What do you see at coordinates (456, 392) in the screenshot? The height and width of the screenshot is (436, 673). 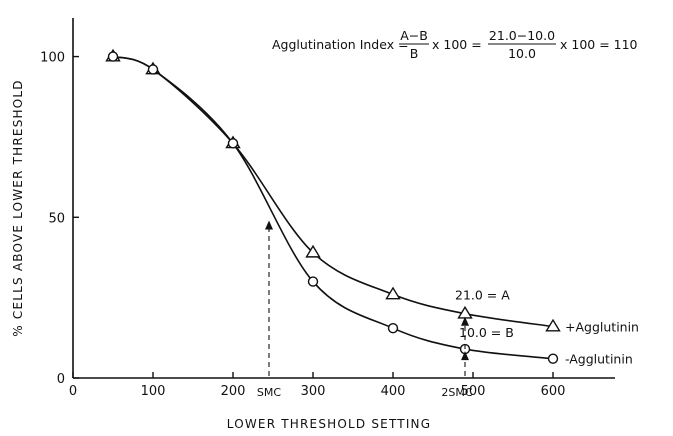 I see `two-smc-label: 2SMC` at bounding box center [456, 392].